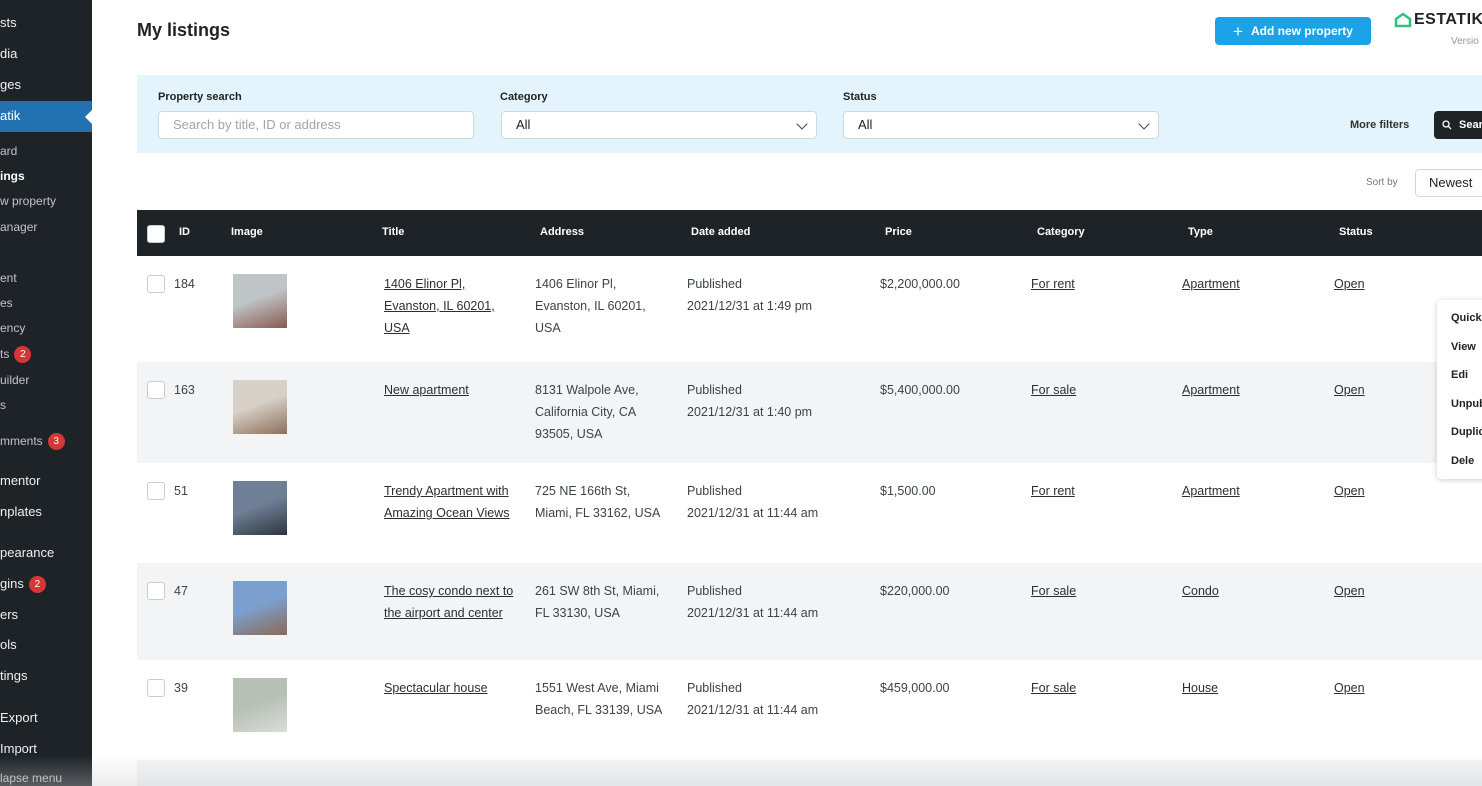 This screenshot has height=786, width=1482. Describe the element at coordinates (439, 306) in the screenshot. I see `title: 1406 Elinor Pl, Evanston, IL 60201, USA` at that location.